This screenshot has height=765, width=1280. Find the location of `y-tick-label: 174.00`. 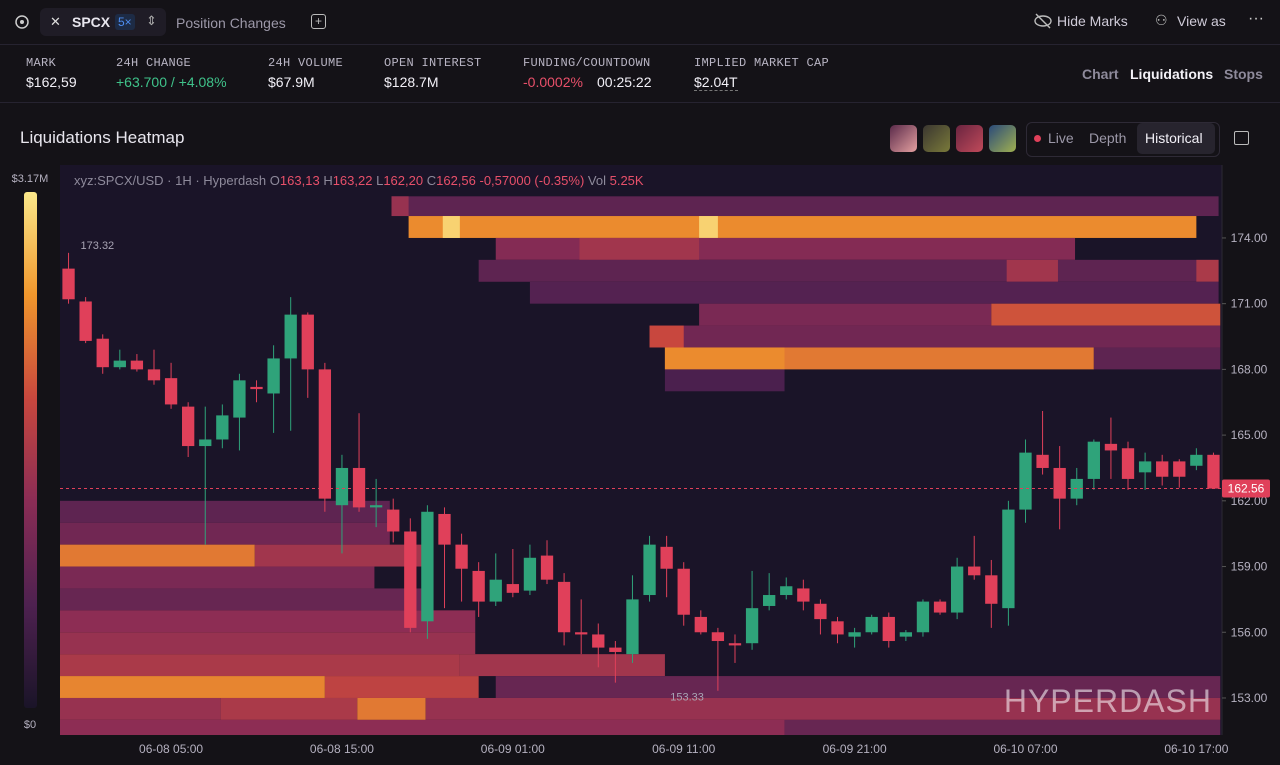

y-tick-label: 174.00 is located at coordinates (1249, 238).